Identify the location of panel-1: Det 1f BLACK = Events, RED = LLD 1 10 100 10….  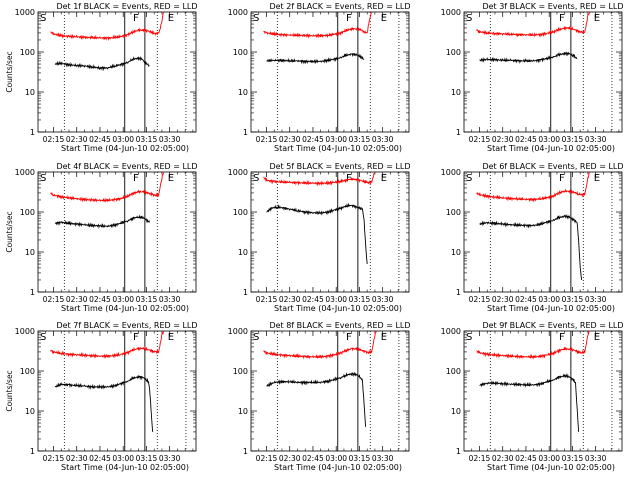
(101, 77).